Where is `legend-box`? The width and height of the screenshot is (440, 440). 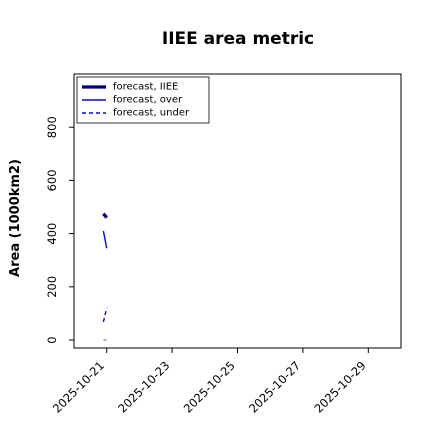
legend-box is located at coordinates (143, 100).